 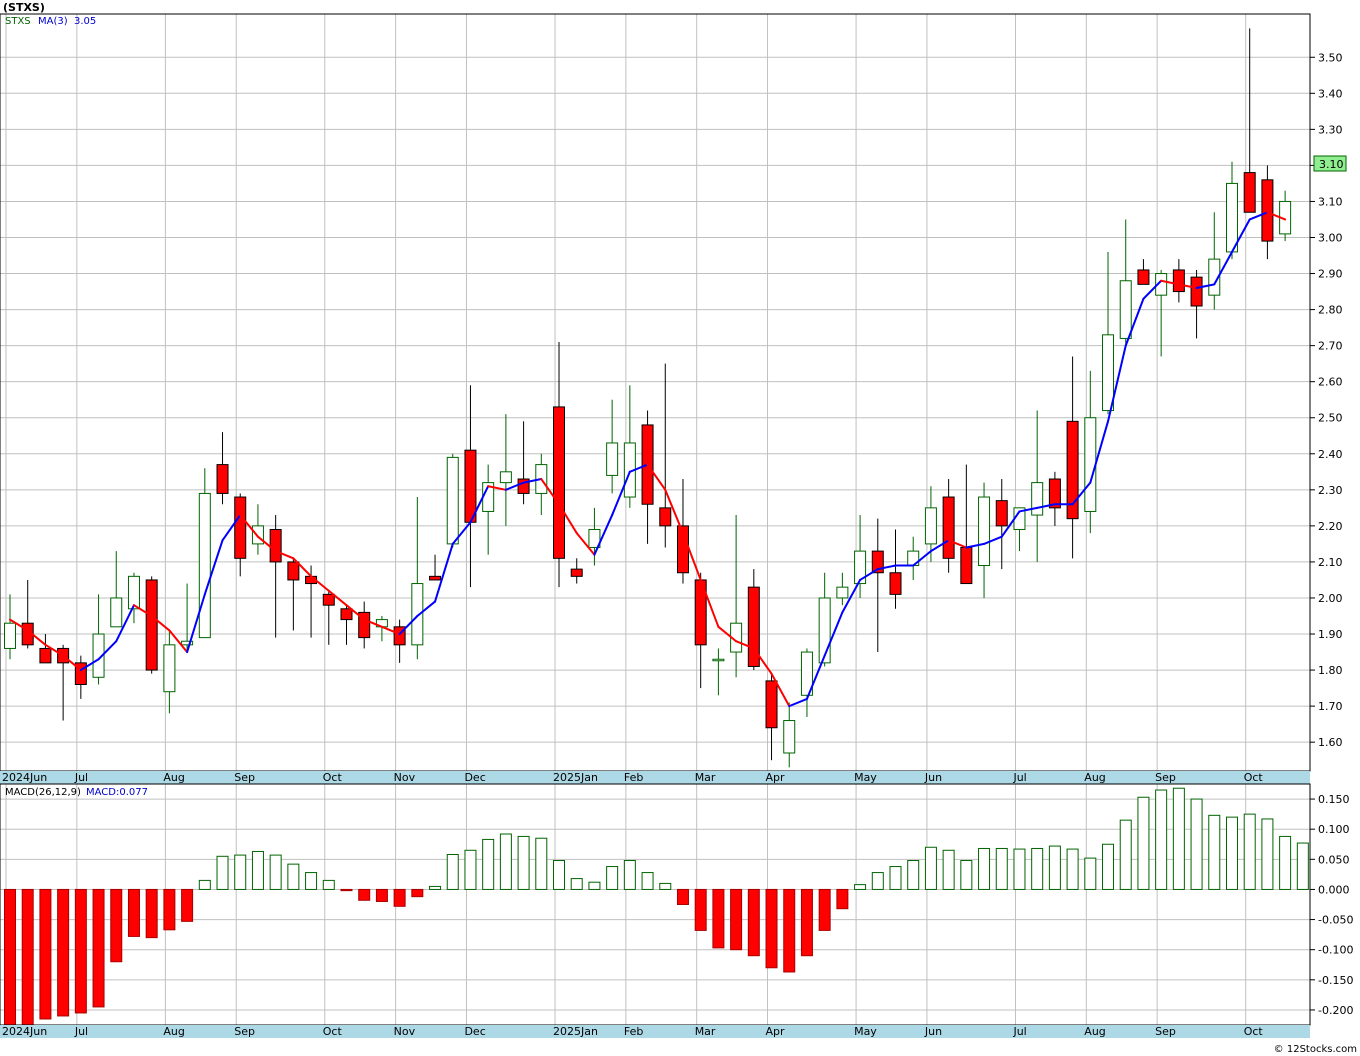 What do you see at coordinates (705, 1031) in the screenshot?
I see `x-tick-label: Mar` at bounding box center [705, 1031].